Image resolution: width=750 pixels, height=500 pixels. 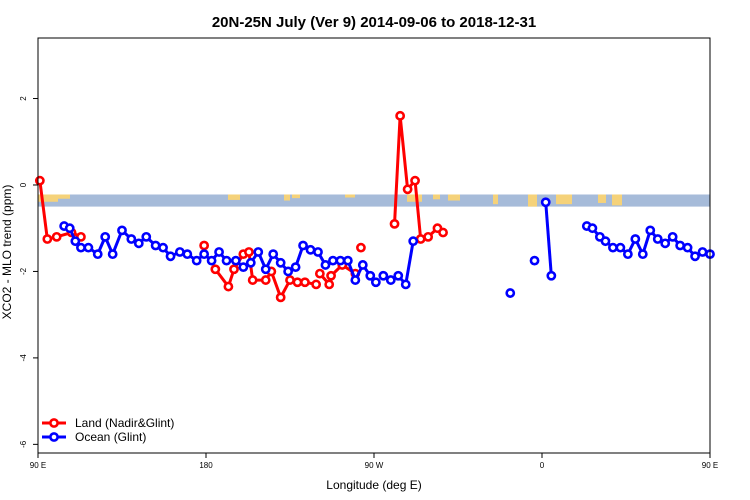 I want to click on legend-label: Ocean (Glint), so click(x=110, y=437).